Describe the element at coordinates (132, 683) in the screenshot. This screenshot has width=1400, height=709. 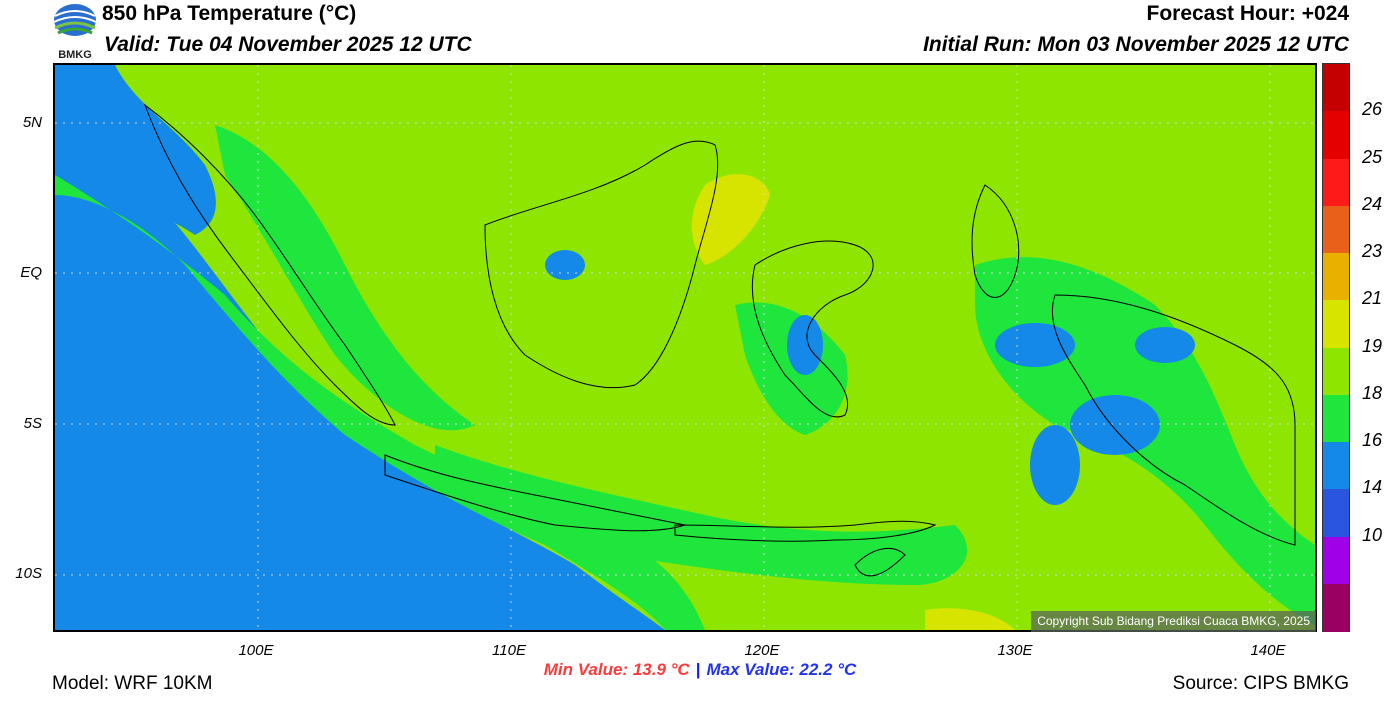
I see `model-label: Model: WRF 10KM` at that location.